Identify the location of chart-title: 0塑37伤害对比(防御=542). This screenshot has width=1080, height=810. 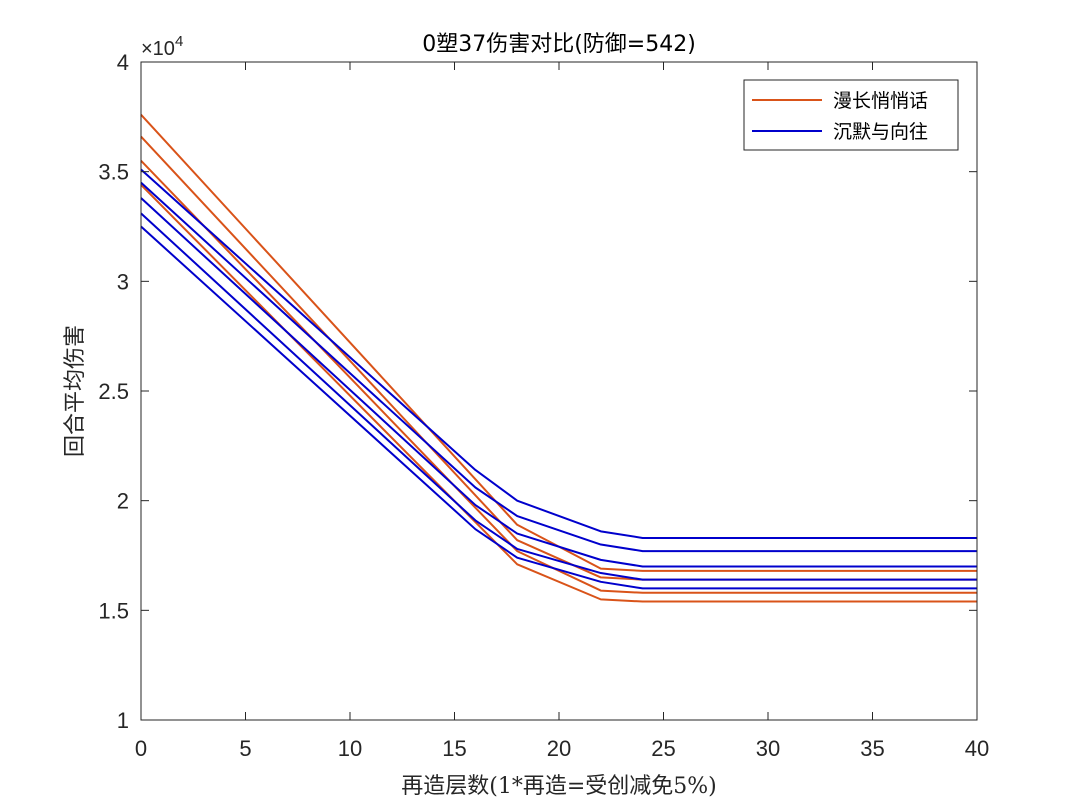
(559, 44).